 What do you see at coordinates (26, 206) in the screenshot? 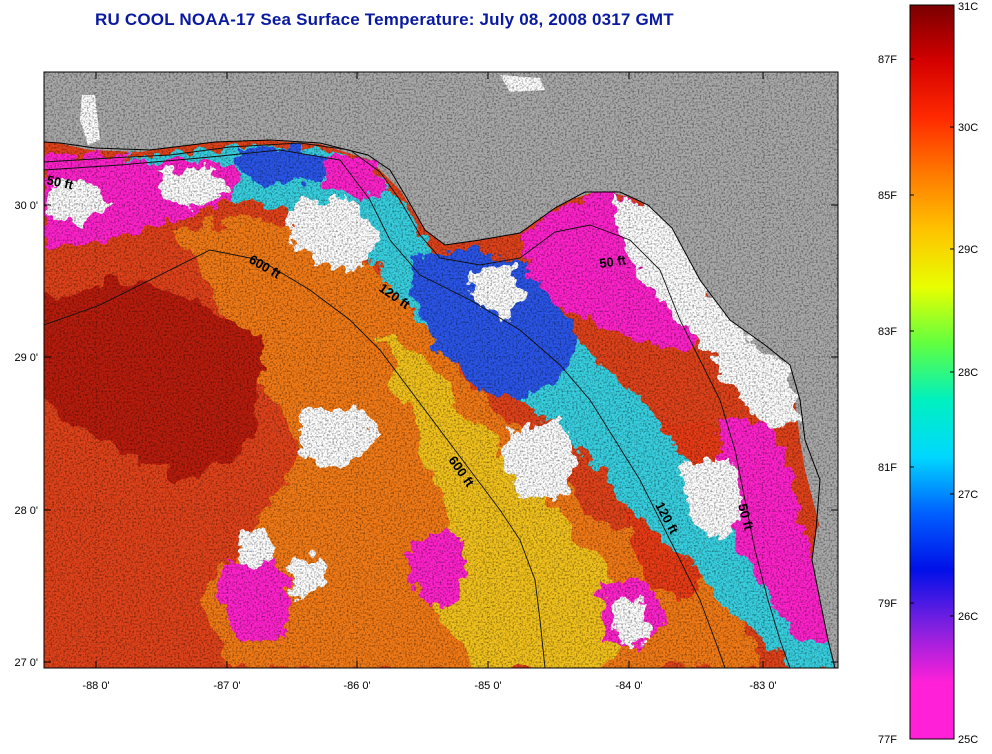
I see `y-tick-label: 30 0'` at bounding box center [26, 206].